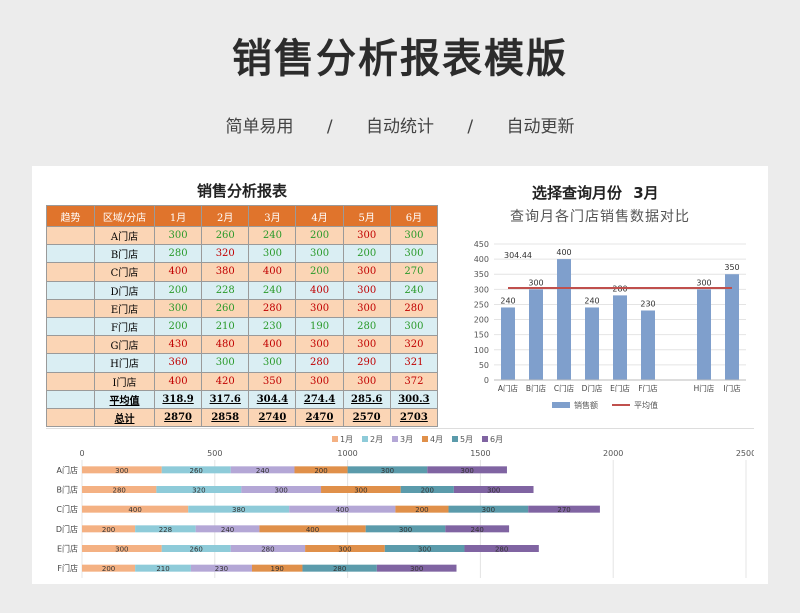  Describe the element at coordinates (70, 216) in the screenshot. I see `col-trend: 趋势` at that location.